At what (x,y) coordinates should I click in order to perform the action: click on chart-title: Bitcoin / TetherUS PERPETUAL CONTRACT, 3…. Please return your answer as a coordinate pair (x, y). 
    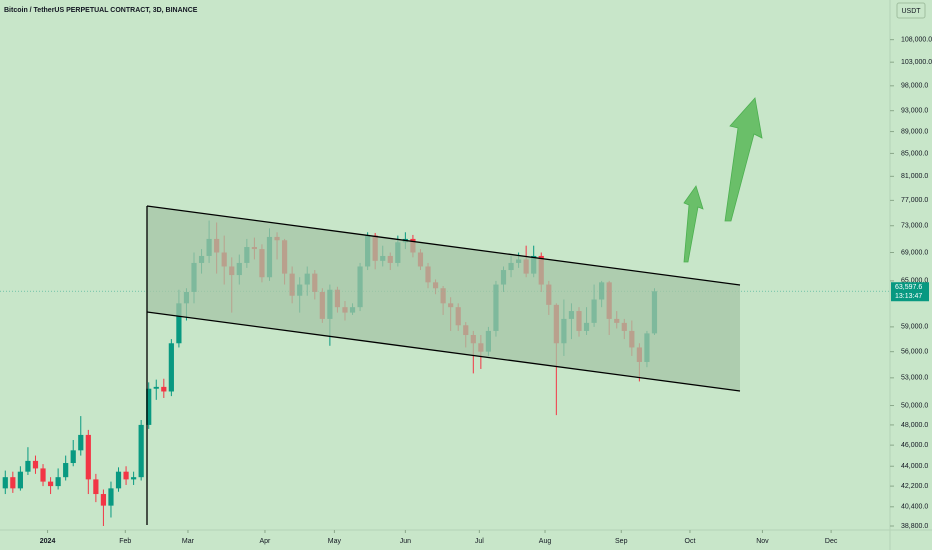
    Looking at the image, I should click on (101, 10).